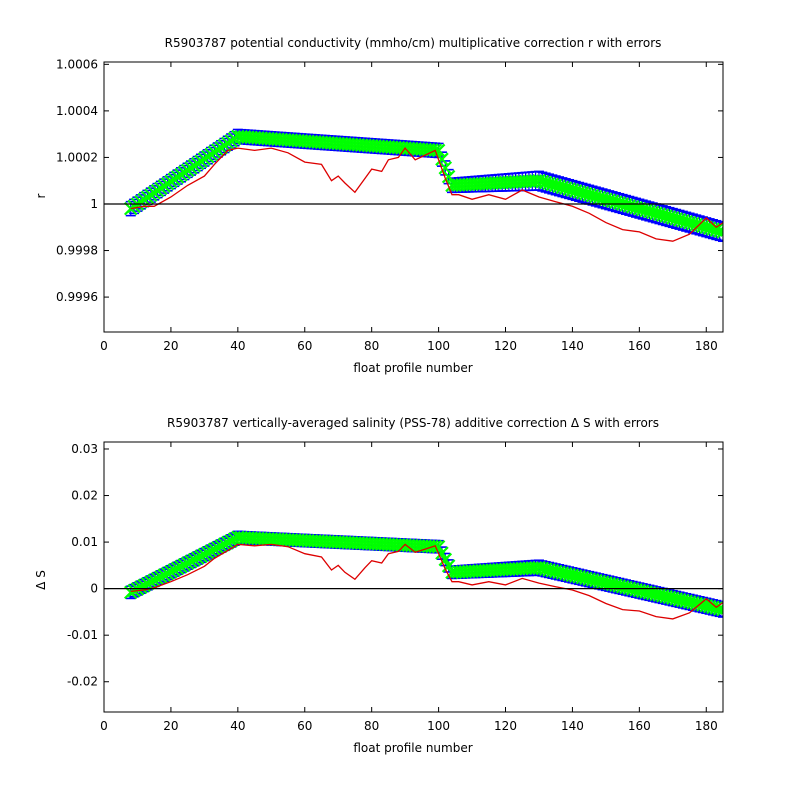  I want to click on series-group, so click(423, 575).